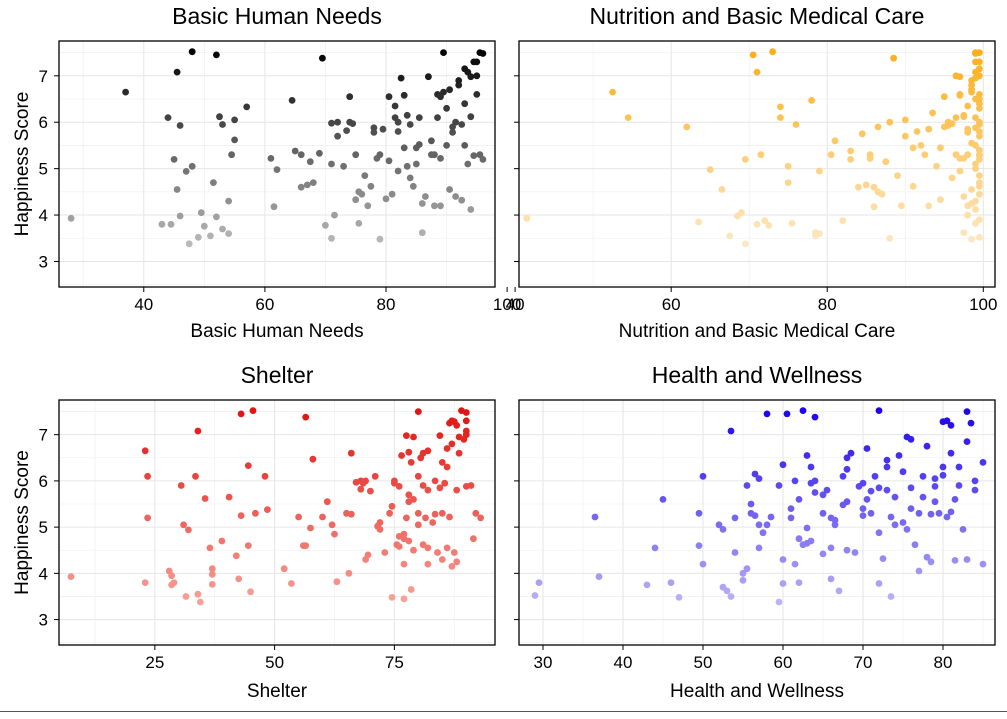  I want to click on y-tick-label: 7, so click(43, 435).